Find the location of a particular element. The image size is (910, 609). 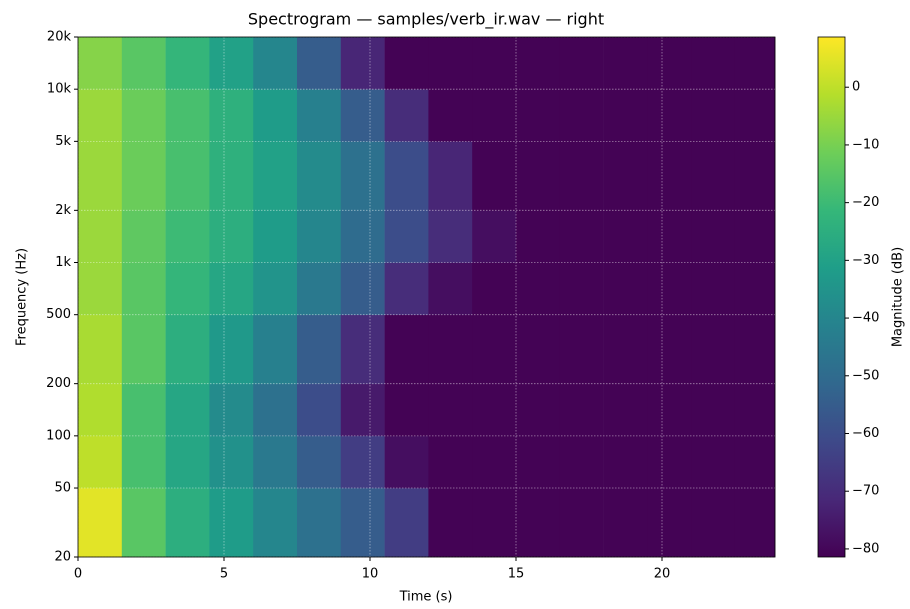

y-tick-label: 200 is located at coordinates (58, 383).